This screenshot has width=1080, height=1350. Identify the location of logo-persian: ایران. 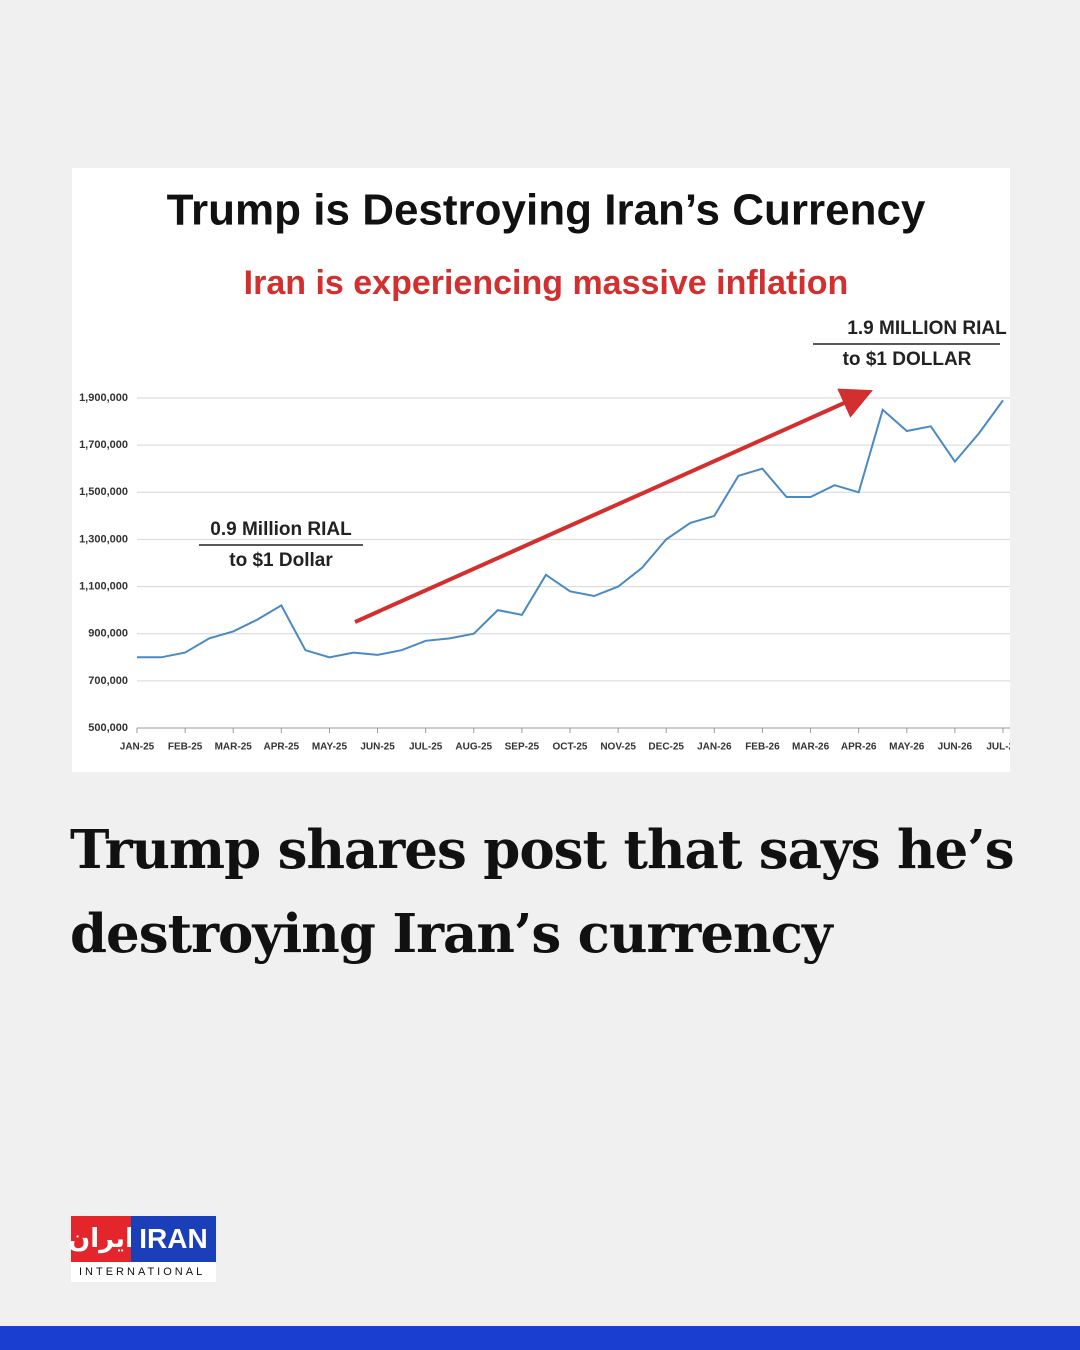
(101, 1239).